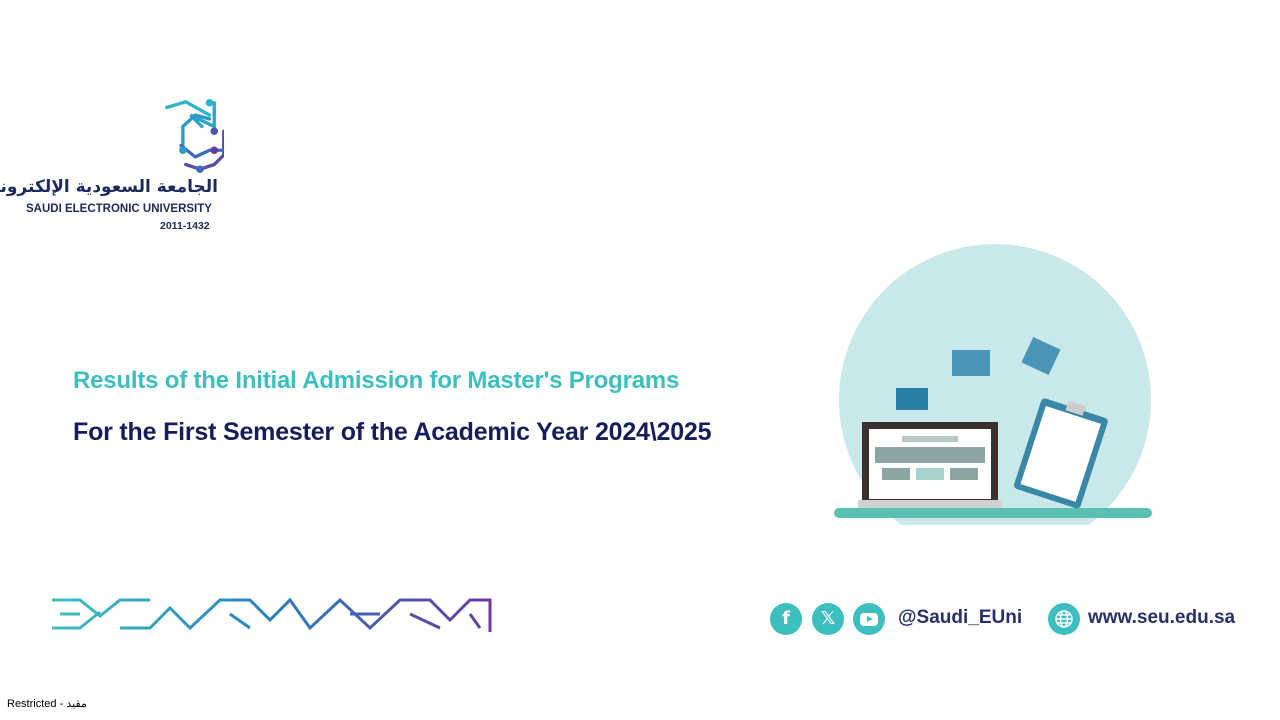 The height and width of the screenshot is (720, 1280). What do you see at coordinates (119, 209) in the screenshot?
I see `logo-english-name: SAUDI ELECTRONIC UNIVERSITY` at bounding box center [119, 209].